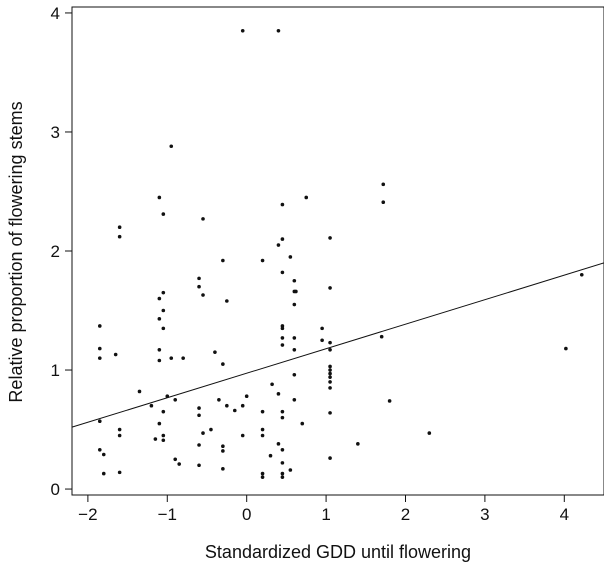 The height and width of the screenshot is (568, 604). What do you see at coordinates (55, 132) in the screenshot?
I see `y-tick-label: 3` at bounding box center [55, 132].